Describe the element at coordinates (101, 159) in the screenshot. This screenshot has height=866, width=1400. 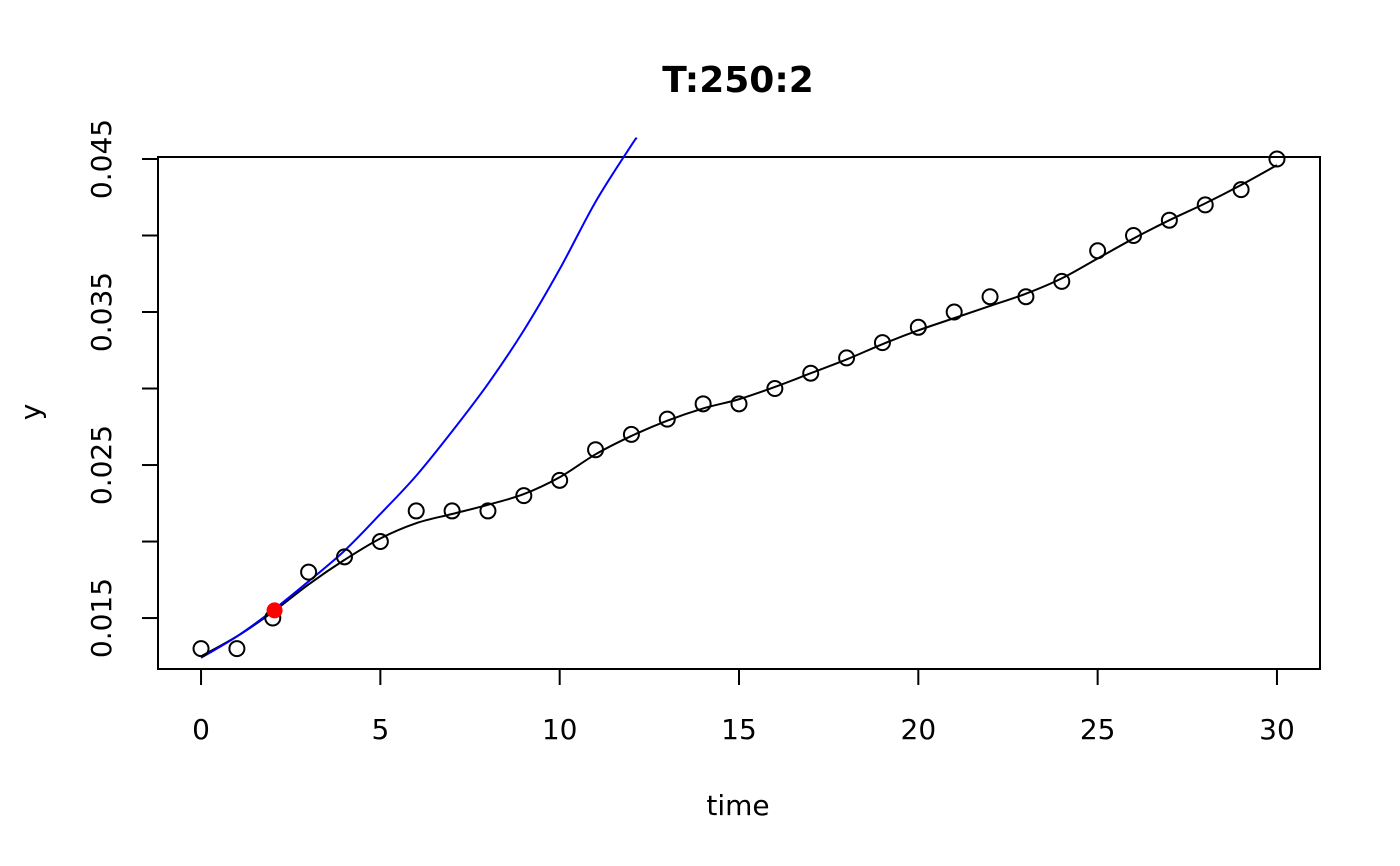
I see `y-tick-label: 0.045` at that location.